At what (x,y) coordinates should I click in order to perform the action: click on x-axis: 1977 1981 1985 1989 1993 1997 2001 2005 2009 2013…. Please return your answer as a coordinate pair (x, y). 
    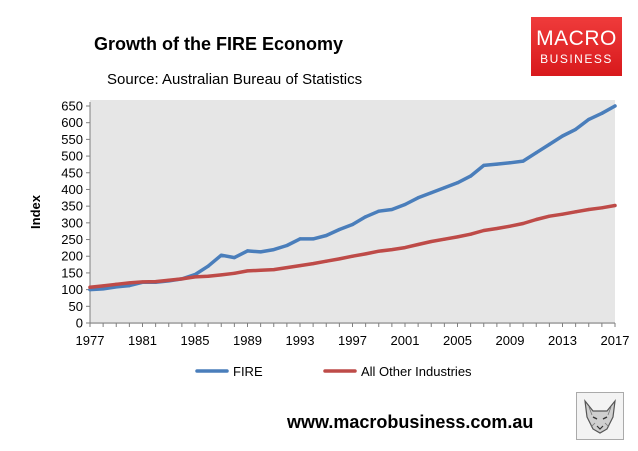
    Looking at the image, I should click on (353, 335).